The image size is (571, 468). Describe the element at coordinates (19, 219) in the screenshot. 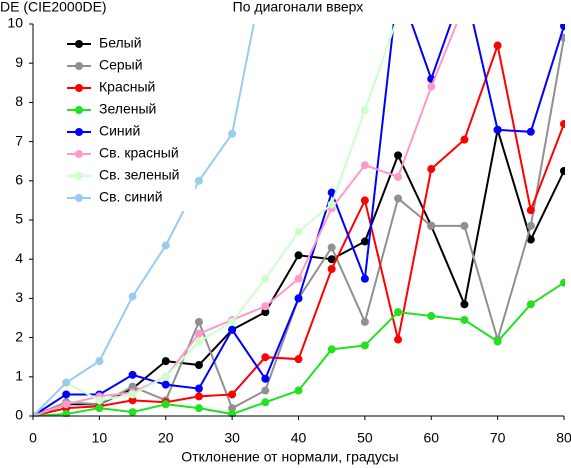

I see `y-tick-label: 5` at that location.